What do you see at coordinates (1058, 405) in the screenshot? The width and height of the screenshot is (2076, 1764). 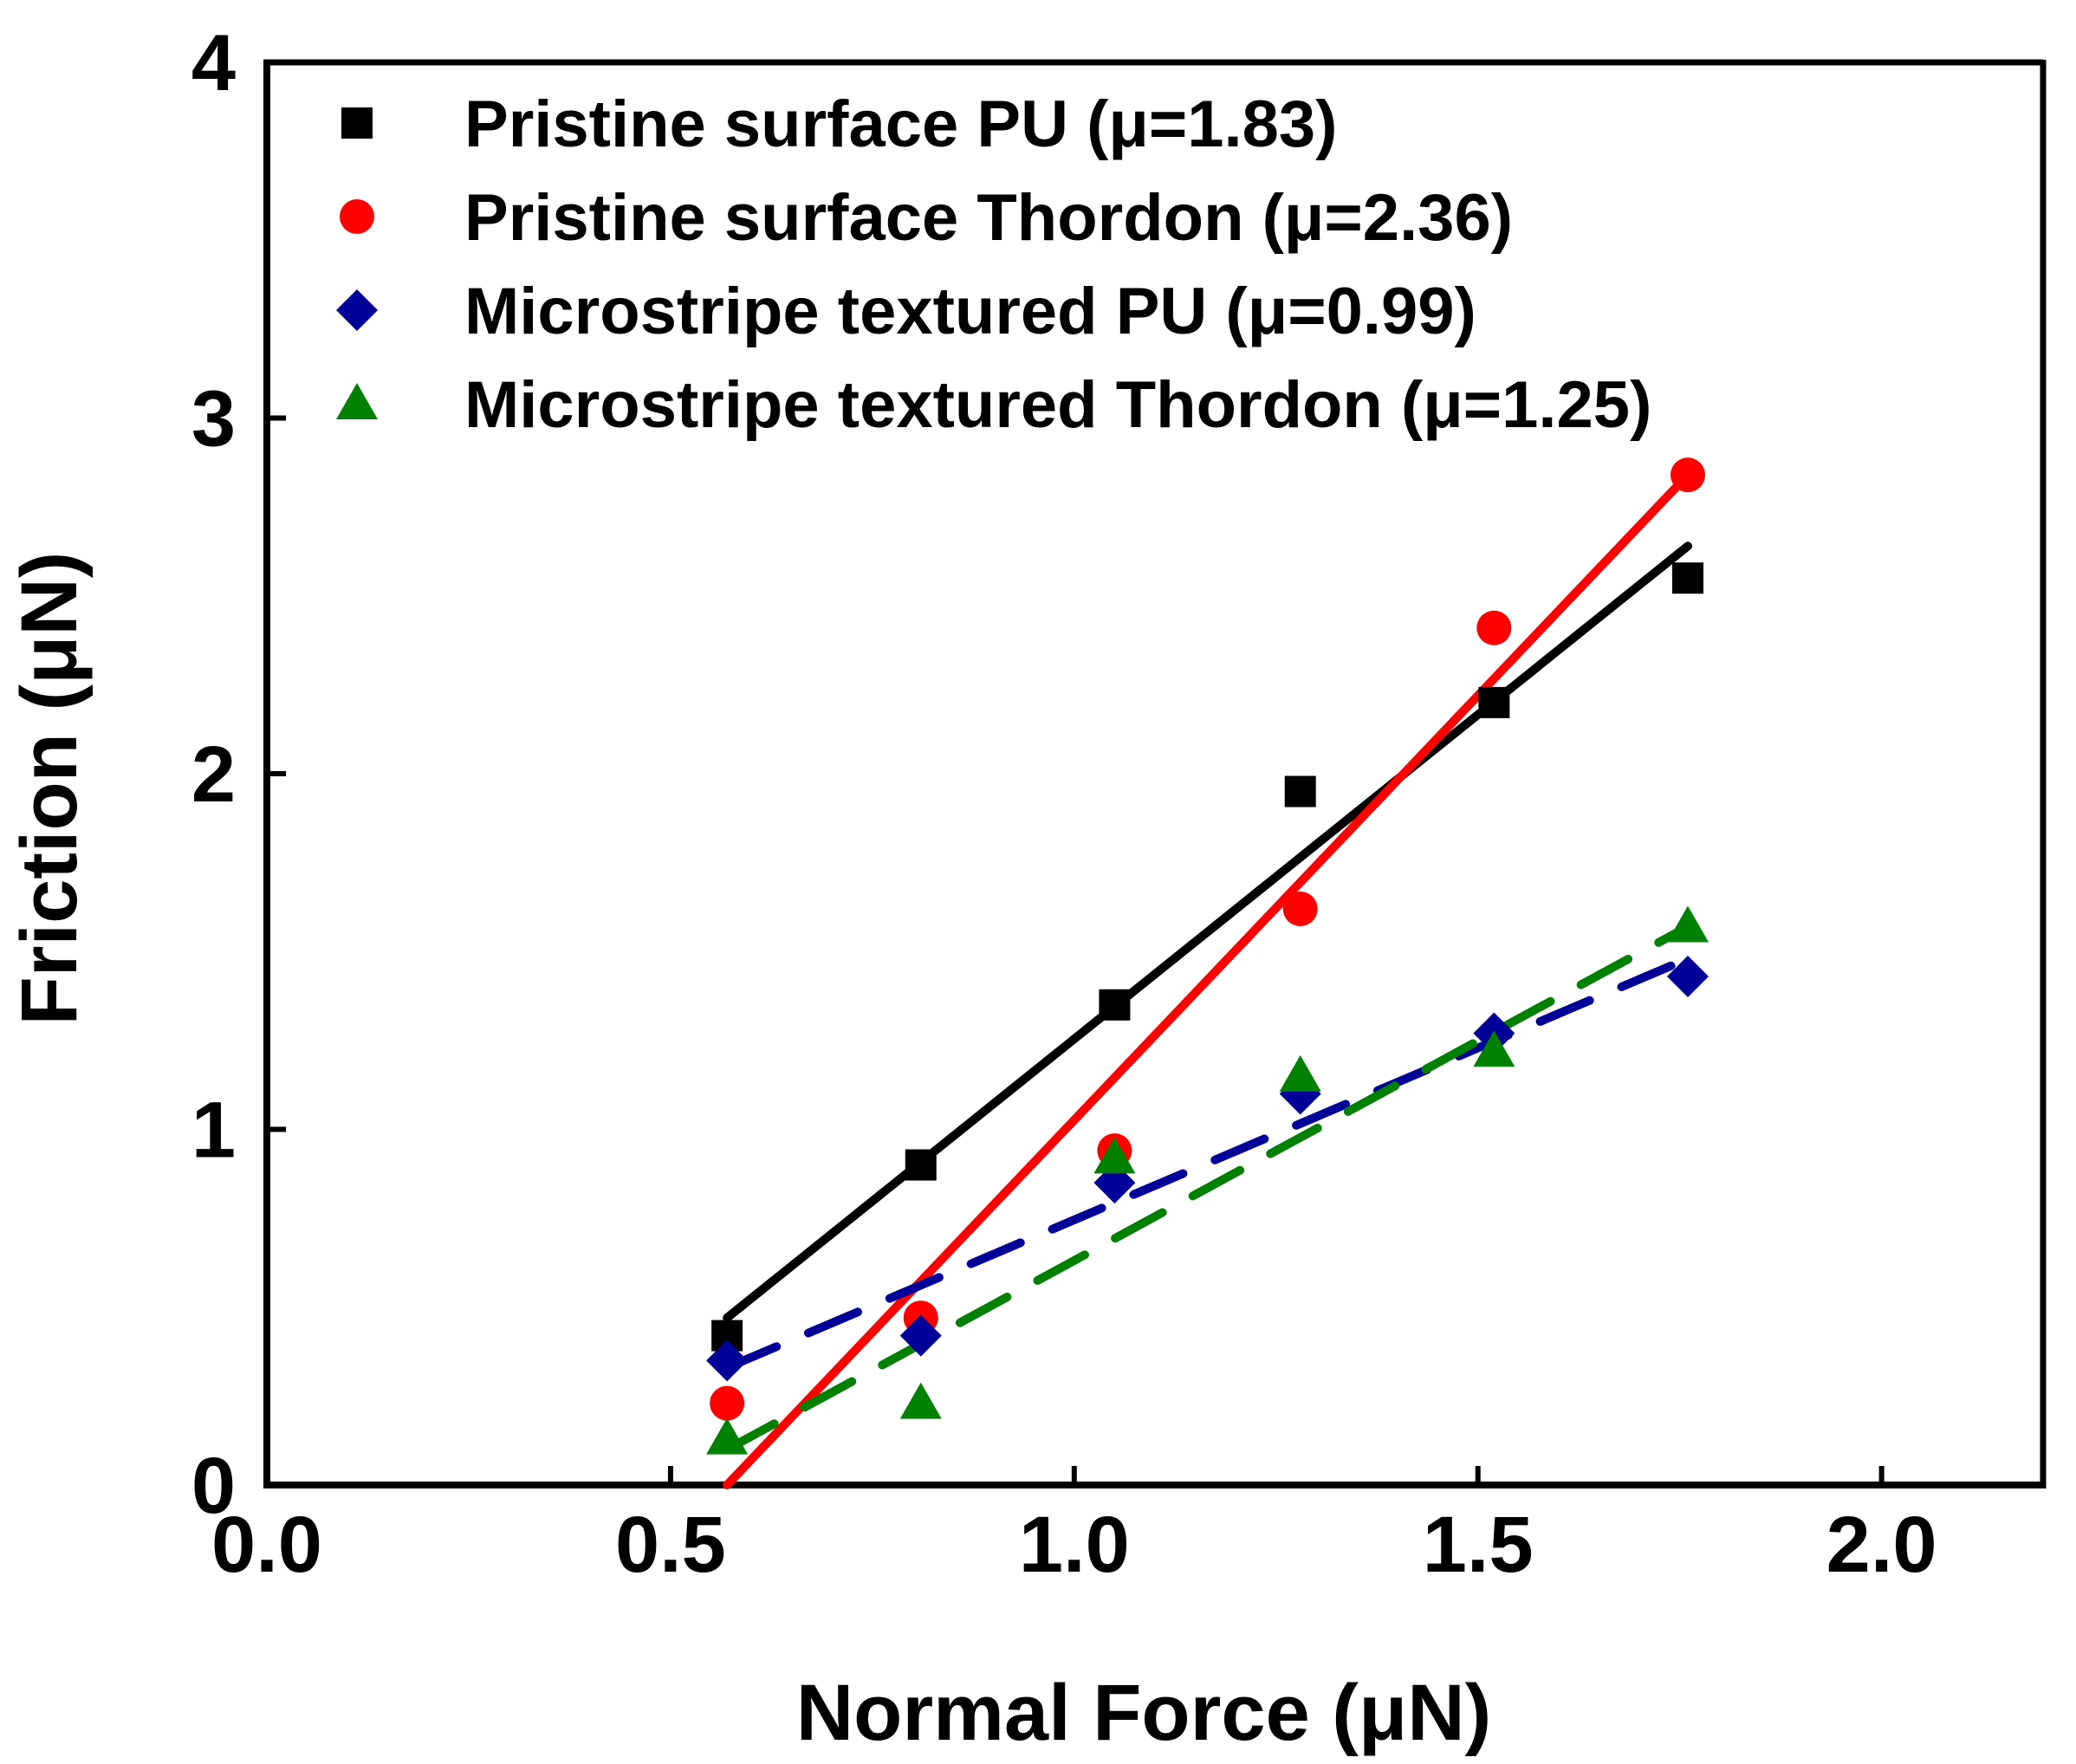 I see `legend-label-4: Microstripe textured Thordon (μ=1.25)` at bounding box center [1058, 405].